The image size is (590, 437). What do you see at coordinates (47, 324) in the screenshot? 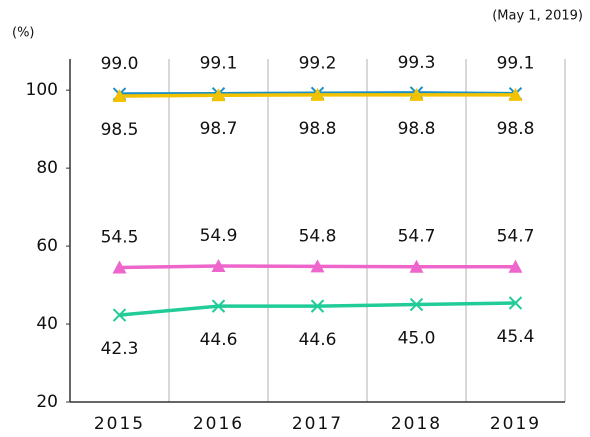
I see `y-tick-label: 40` at bounding box center [47, 324].